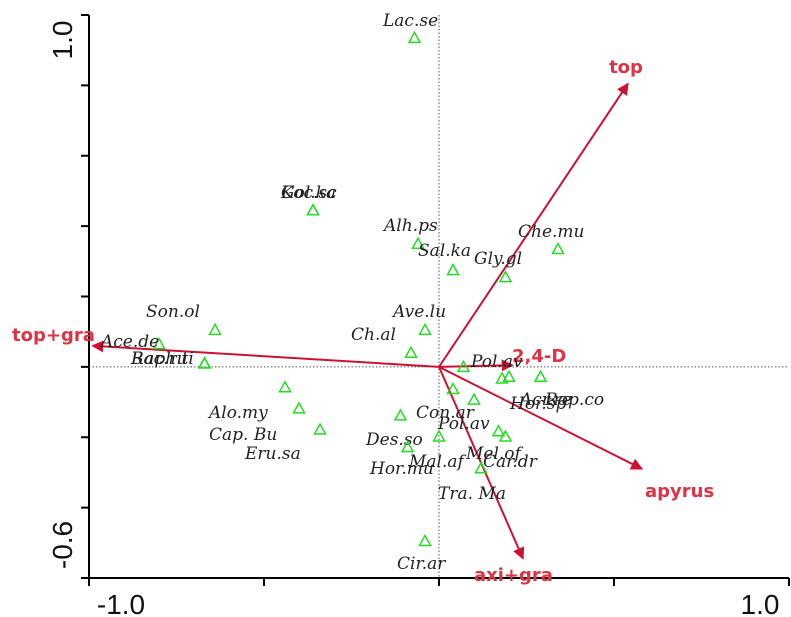  Describe the element at coordinates (626, 67) in the screenshot. I see `env-label: top` at that location.